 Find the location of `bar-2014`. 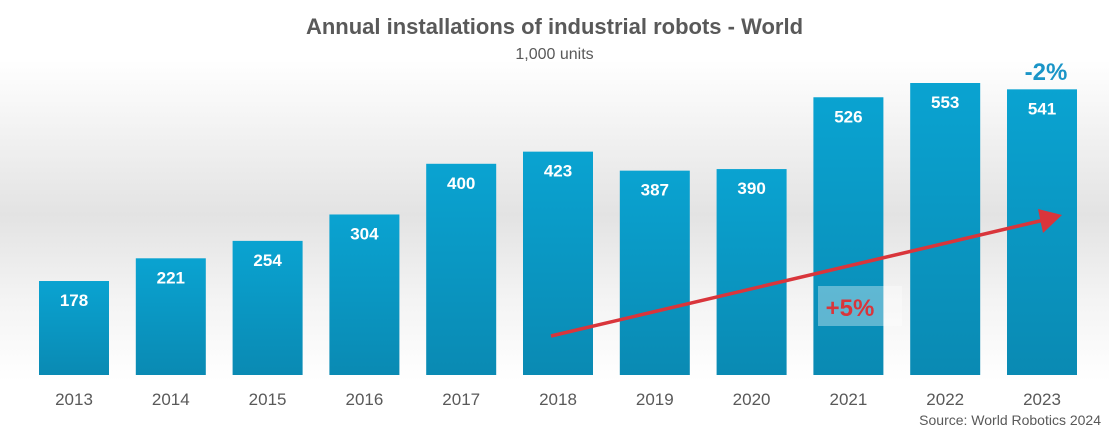

bar-2014 is located at coordinates (170, 316).